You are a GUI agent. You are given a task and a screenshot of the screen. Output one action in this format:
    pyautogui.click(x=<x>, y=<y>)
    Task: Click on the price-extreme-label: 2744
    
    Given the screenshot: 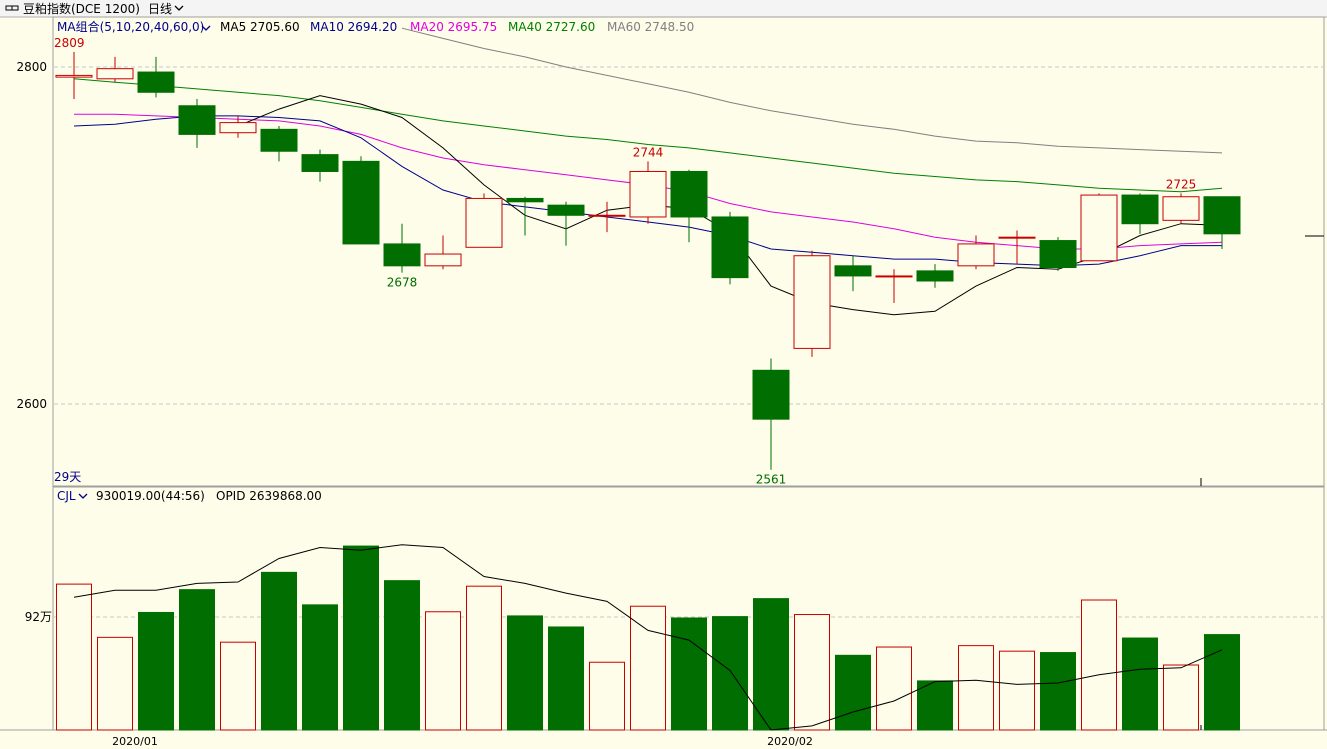 What is the action you would take?
    pyautogui.click(x=648, y=152)
    